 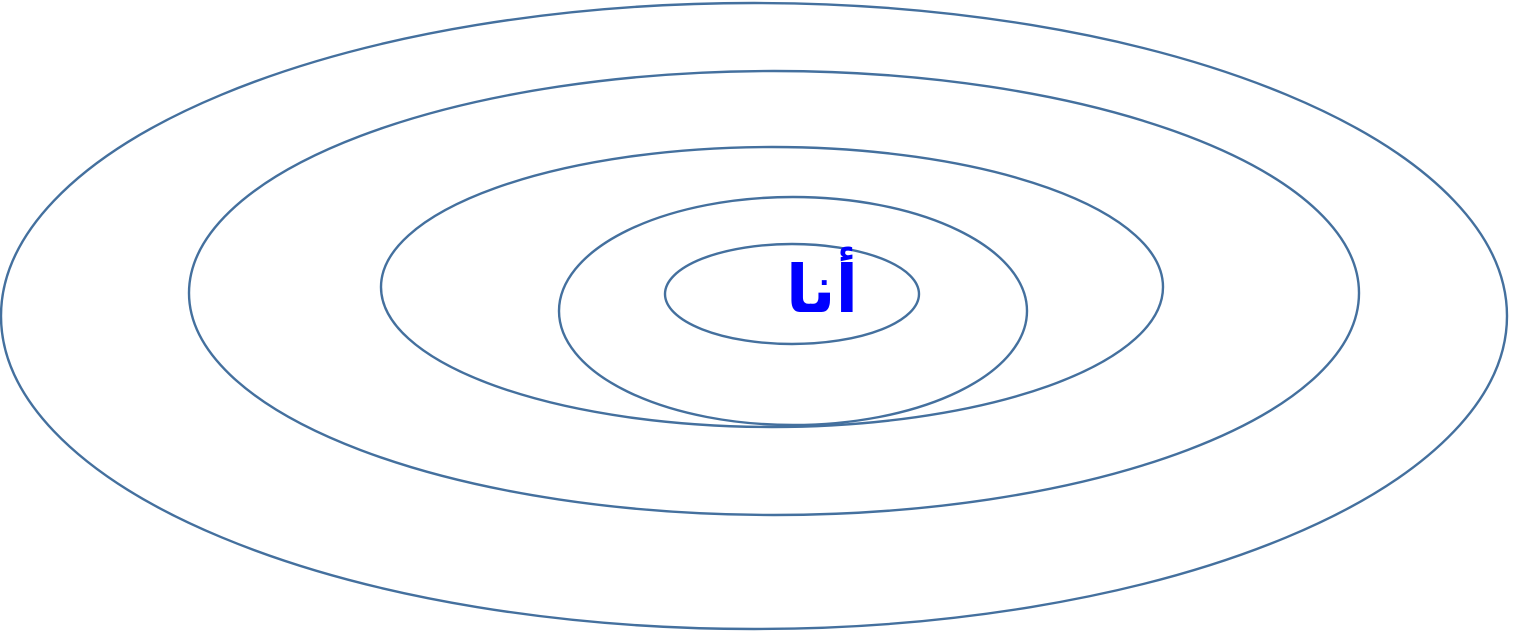 What do you see at coordinates (822, 287) in the screenshot?
I see `center-label: أنا` at bounding box center [822, 287].